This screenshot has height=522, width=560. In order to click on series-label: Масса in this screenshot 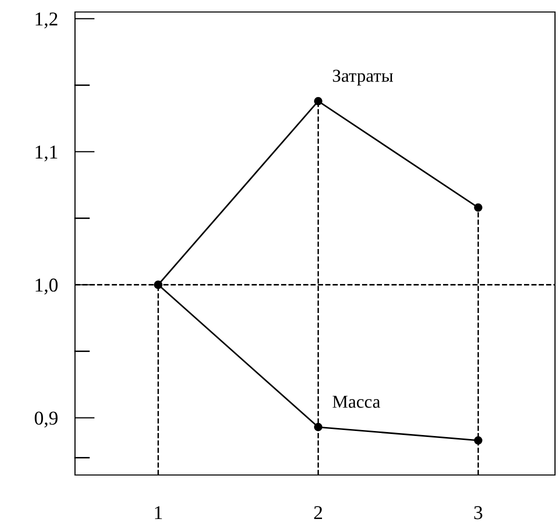, I will do `click(356, 402)`.